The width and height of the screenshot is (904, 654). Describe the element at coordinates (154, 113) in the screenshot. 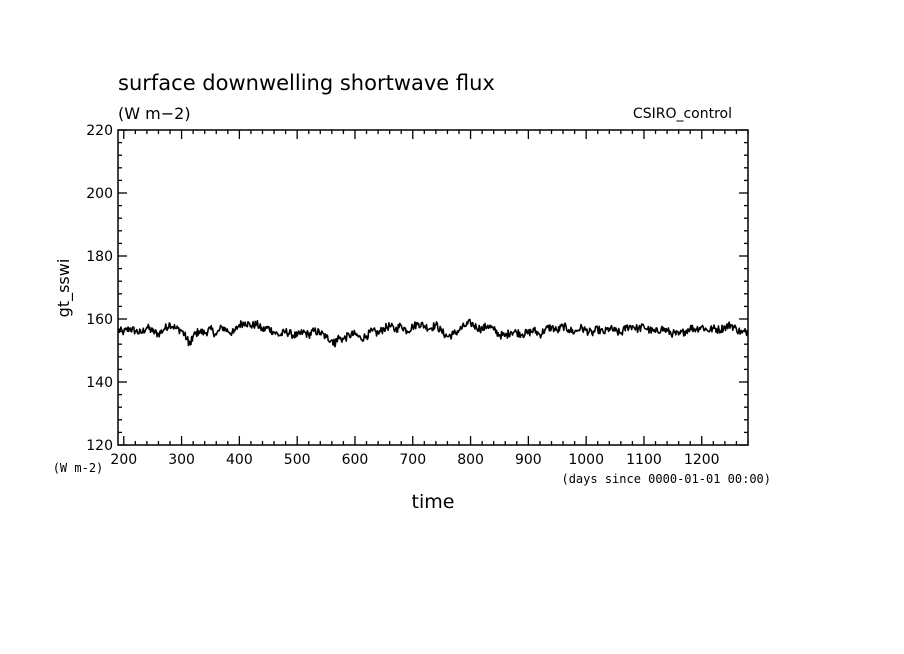

I see `chart-subtitle: (W m−2)` at that location.